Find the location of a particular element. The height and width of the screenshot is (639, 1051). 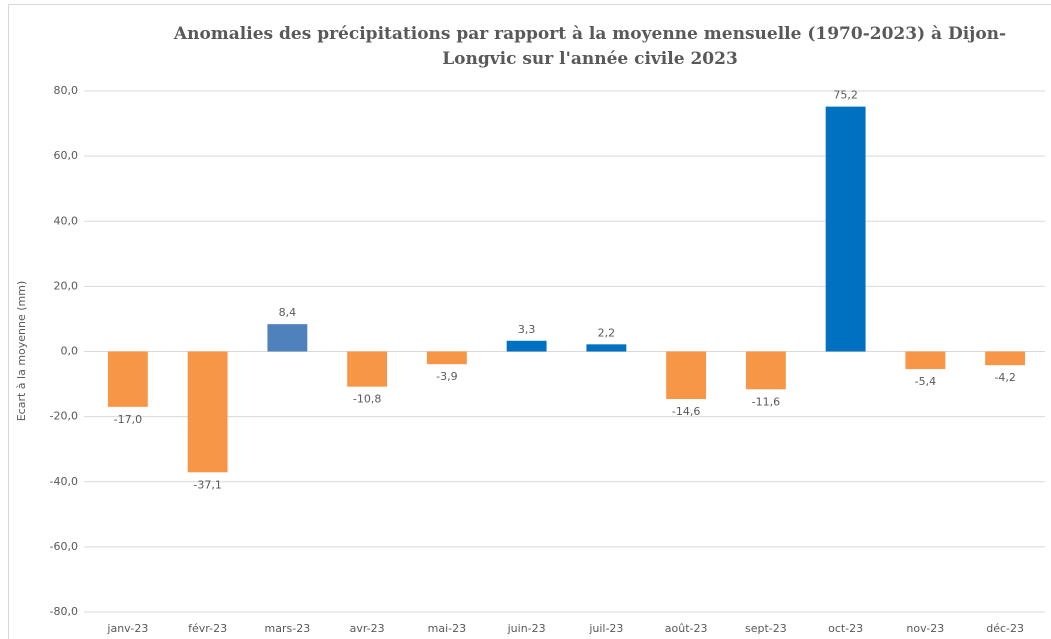

x-tick-label: août-23 is located at coordinates (686, 628).